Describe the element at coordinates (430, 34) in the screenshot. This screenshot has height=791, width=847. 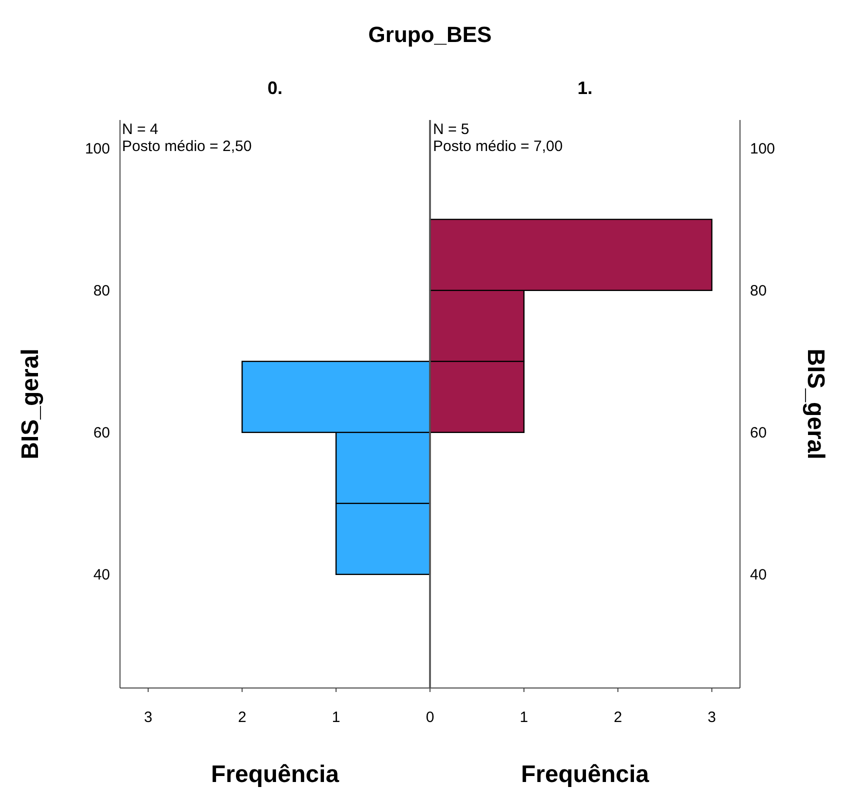
I see `chart-title: Grupo_BES` at that location.